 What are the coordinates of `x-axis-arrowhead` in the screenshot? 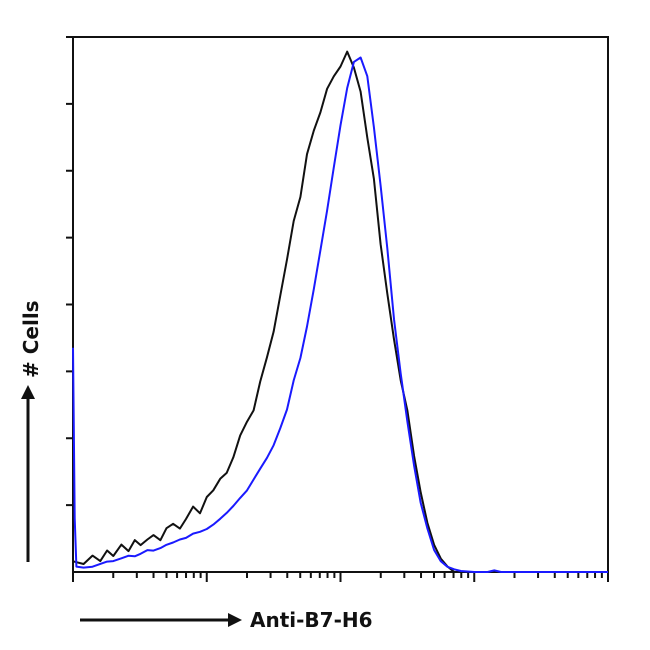 It's located at (235, 620).